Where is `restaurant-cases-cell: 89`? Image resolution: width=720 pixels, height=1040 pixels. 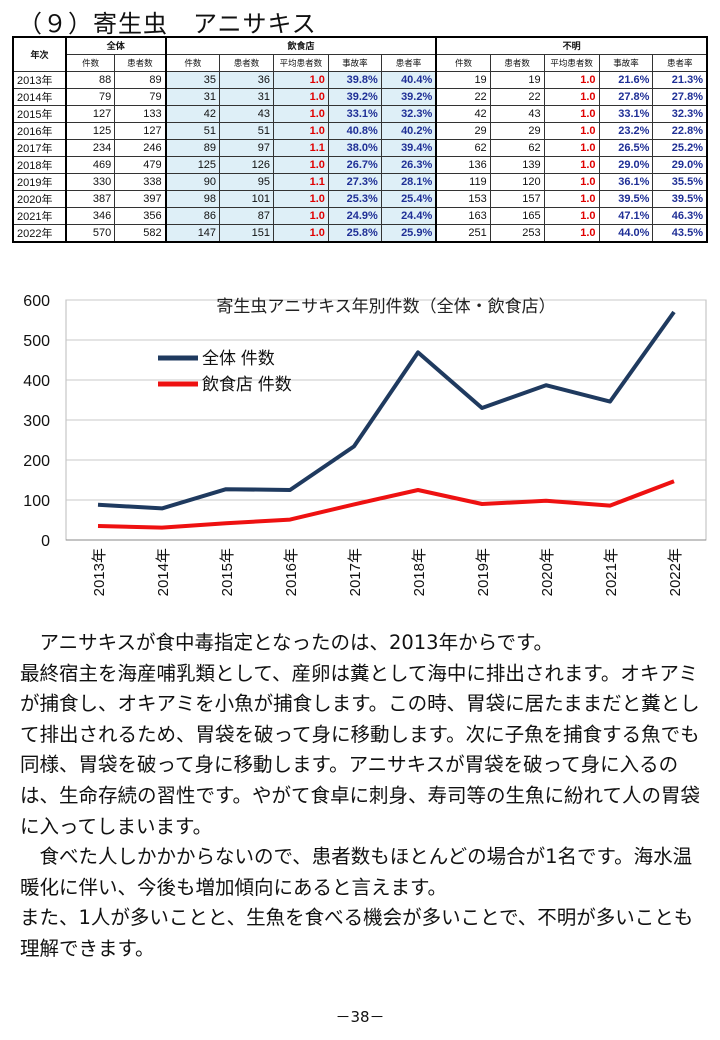 restaurant-cases-cell: 89 is located at coordinates (192, 147).